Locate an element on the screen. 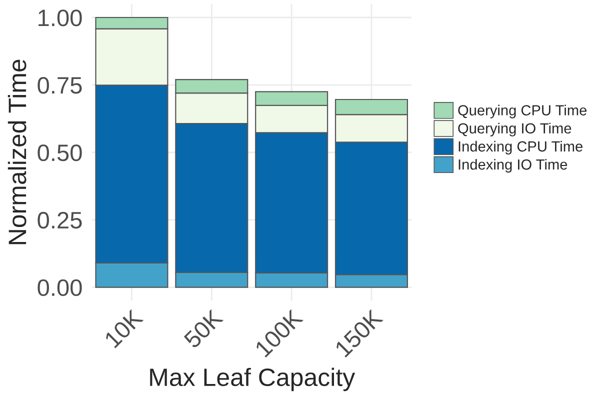  legend-label: Indexing CPU Time is located at coordinates (520, 147).